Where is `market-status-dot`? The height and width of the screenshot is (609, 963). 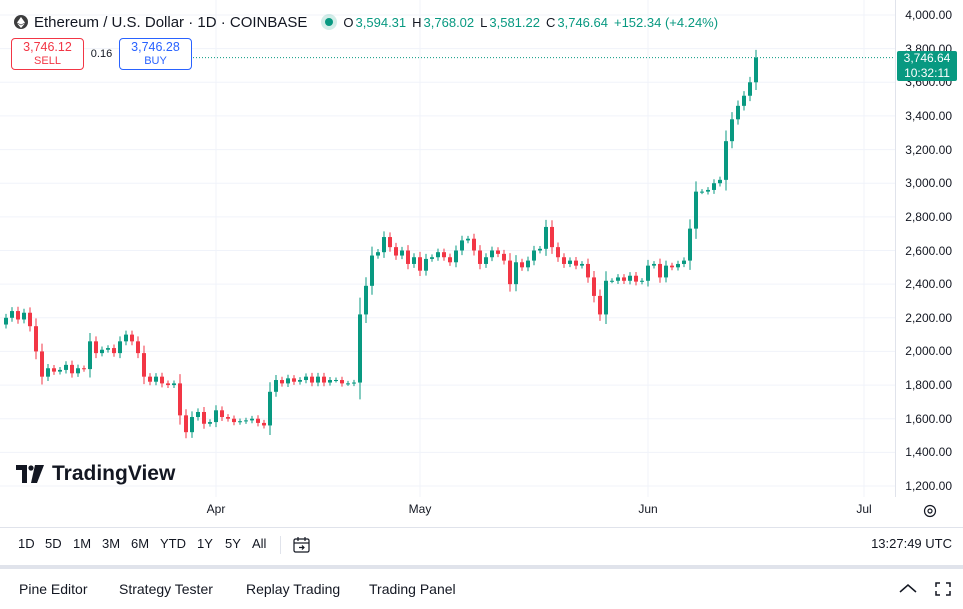
market-status-dot is located at coordinates (329, 22).